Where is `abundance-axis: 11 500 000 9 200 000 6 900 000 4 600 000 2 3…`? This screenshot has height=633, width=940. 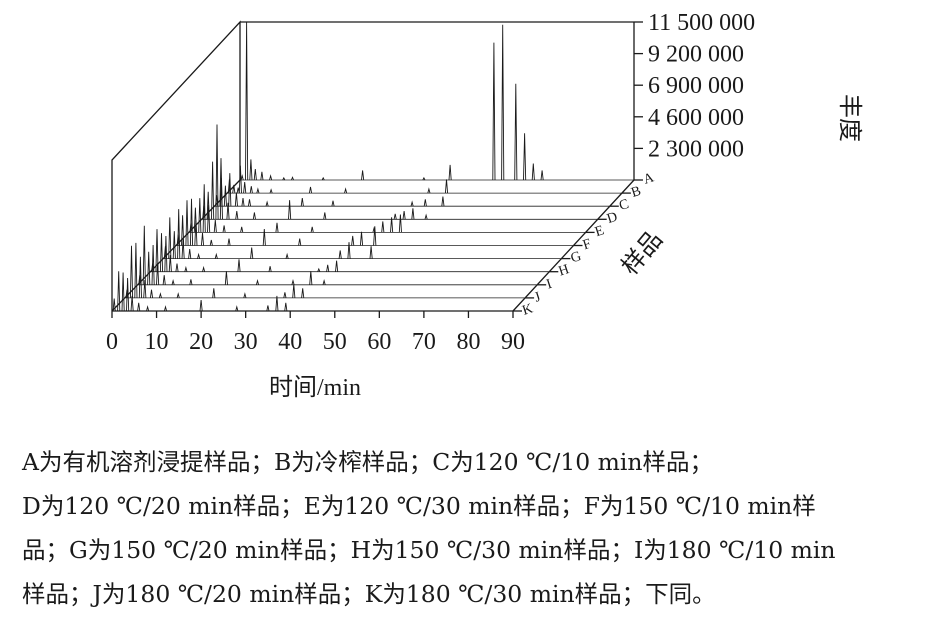 abundance-axis: 11 500 000 9 200 000 6 900 000 4 600 000 2 3… is located at coordinates (694, 86).